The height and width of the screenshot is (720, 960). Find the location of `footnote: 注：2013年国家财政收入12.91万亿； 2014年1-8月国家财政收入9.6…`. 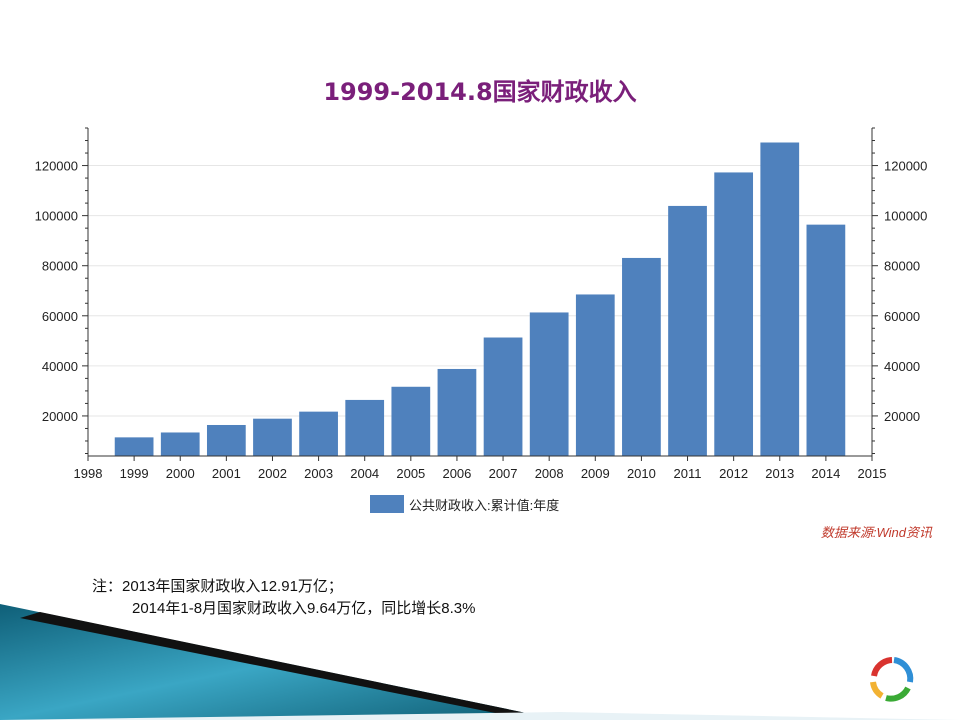

footnote: 注：2013年国家财政收入12.91万亿； 2014年1-8月国家财政收入9.6… is located at coordinates (283, 598).